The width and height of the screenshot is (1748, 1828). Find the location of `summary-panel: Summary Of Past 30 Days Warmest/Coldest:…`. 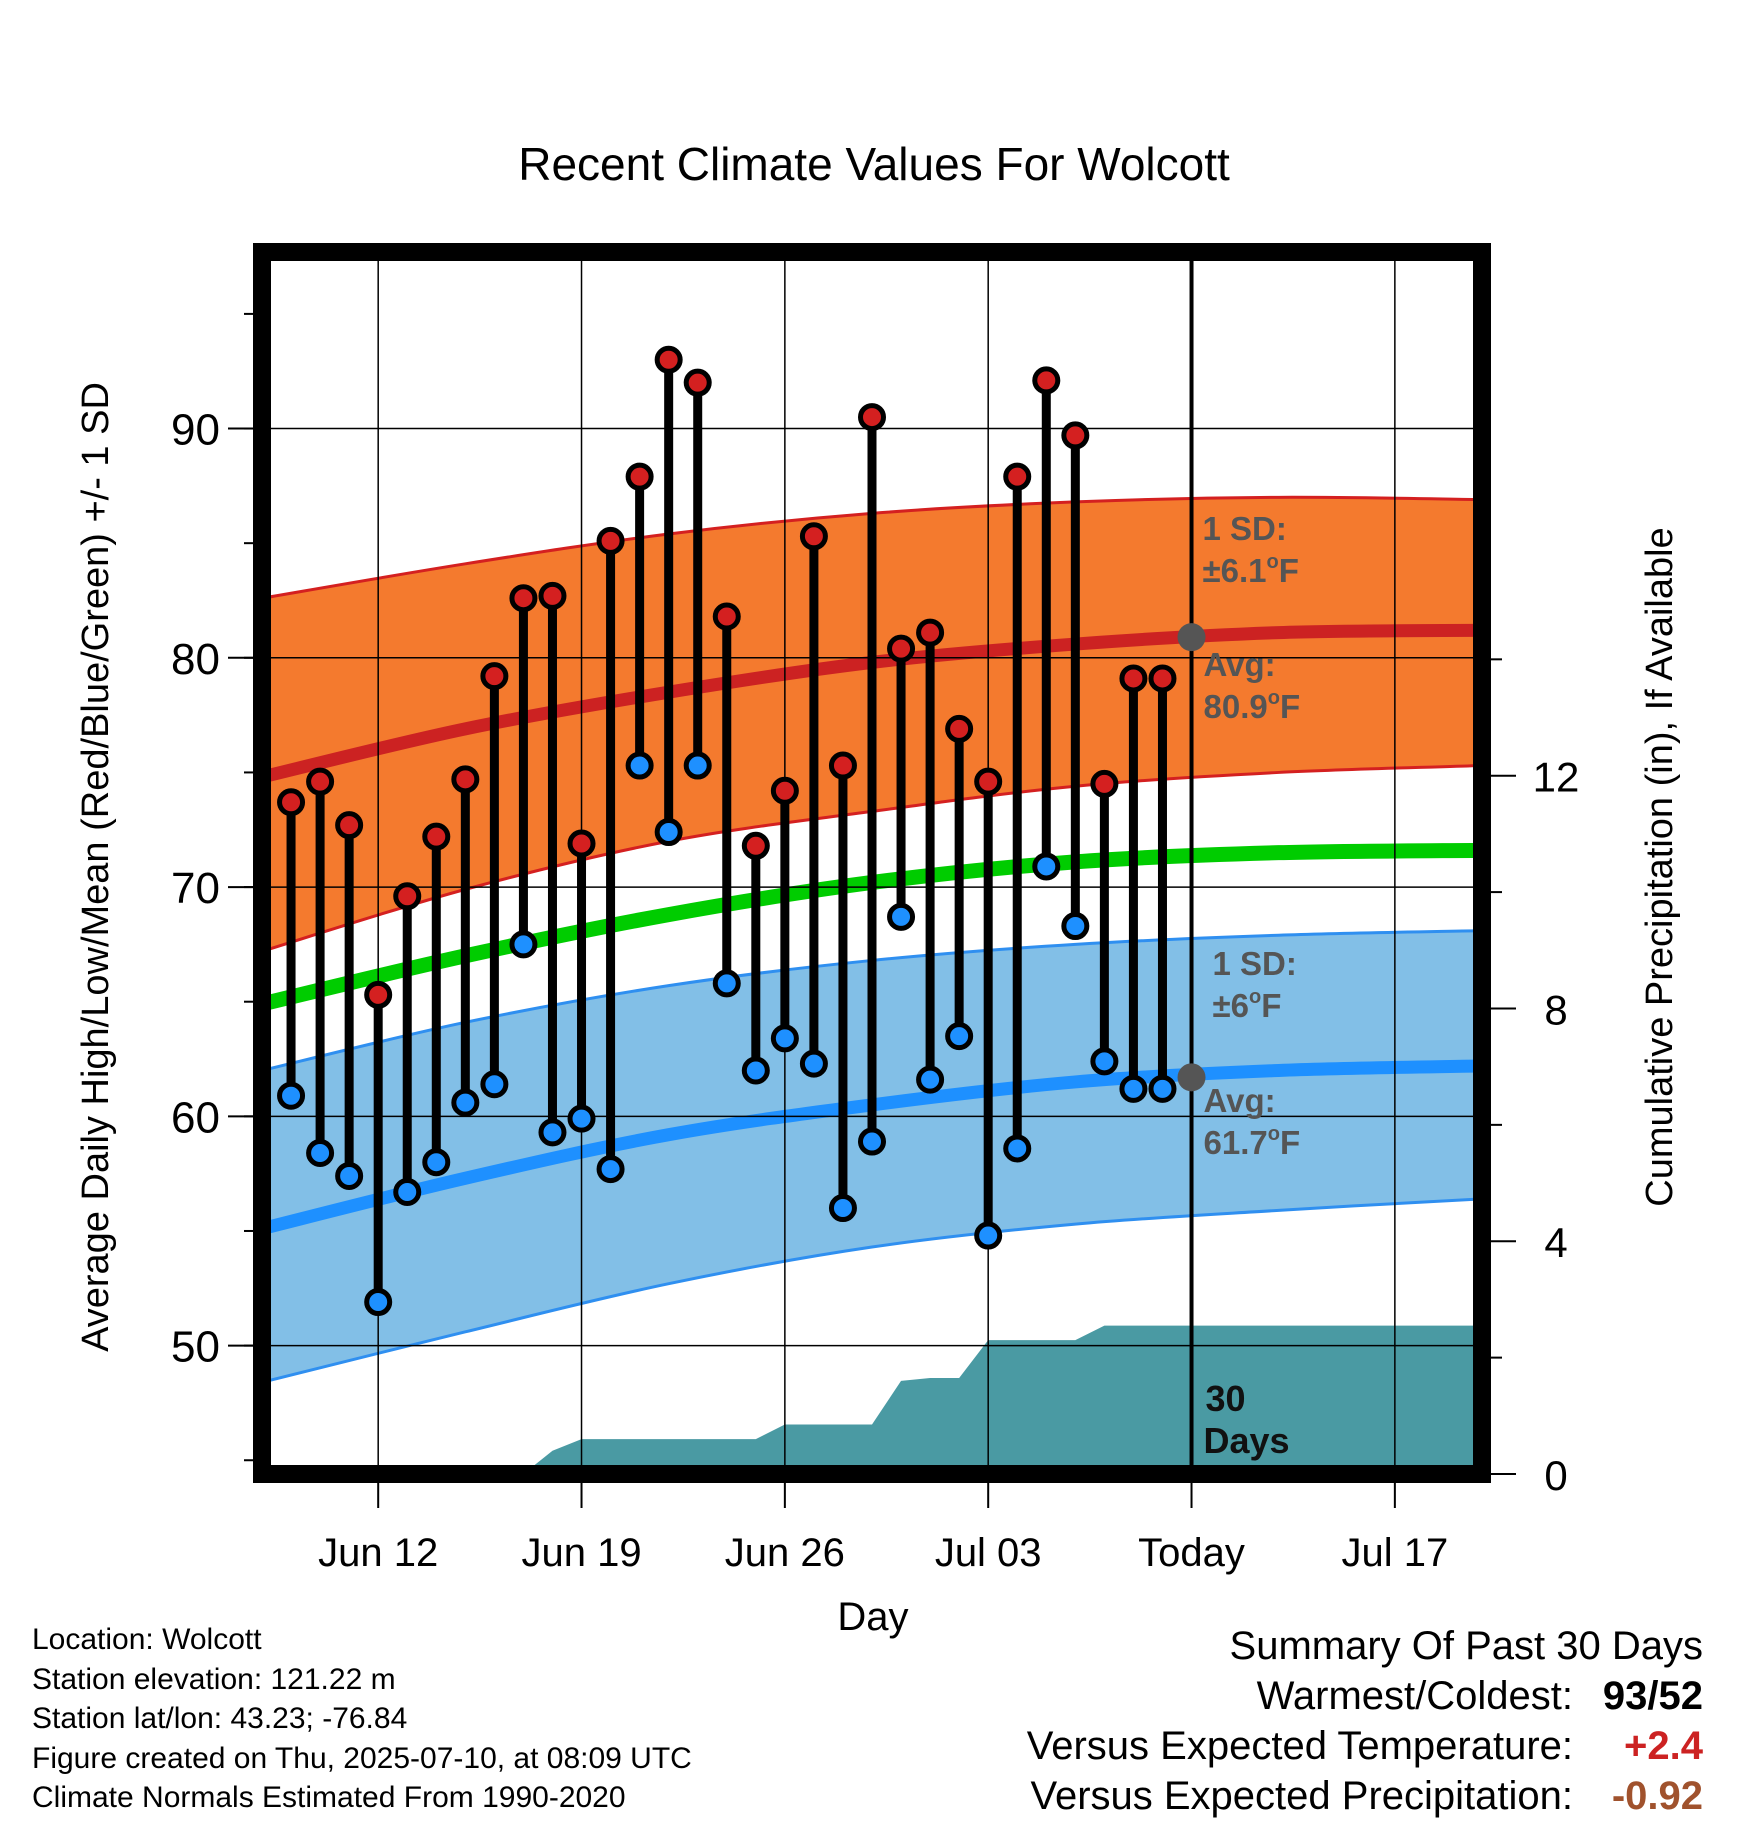

summary-panel: Summary Of Past 30 Days Warmest/Coldest:… is located at coordinates (1365, 1721).